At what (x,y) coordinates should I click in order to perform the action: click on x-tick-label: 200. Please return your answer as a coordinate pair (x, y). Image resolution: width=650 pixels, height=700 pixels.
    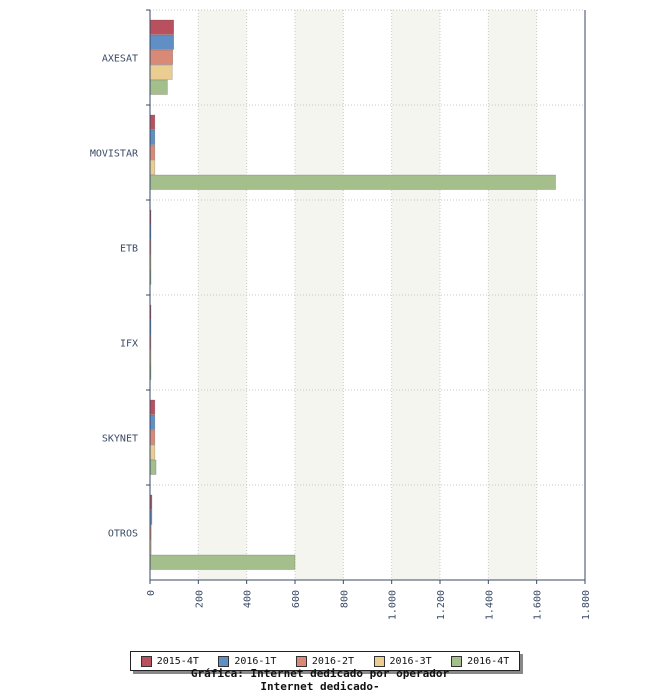
    Looking at the image, I should click on (199, 599).